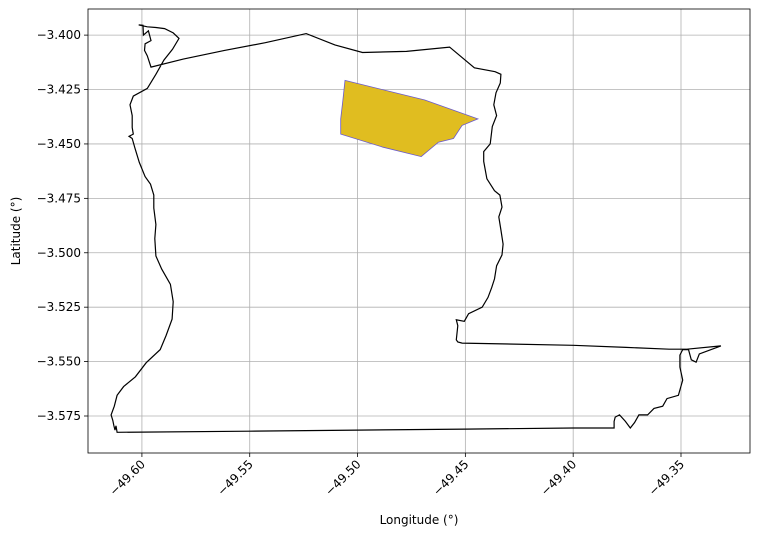 This screenshot has width=758, height=536. I want to click on x-tick-label: −49.40, so click(558, 477).